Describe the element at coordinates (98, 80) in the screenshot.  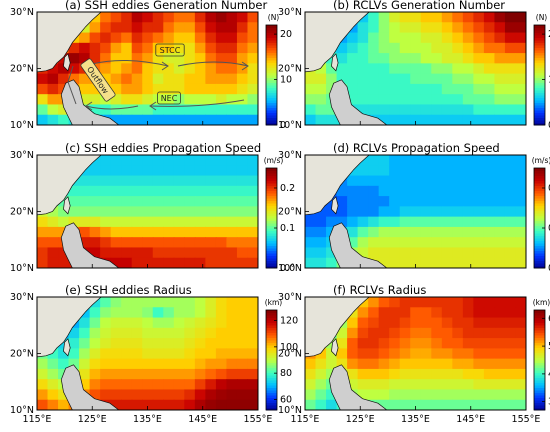
I see `current-label-box` at that location.